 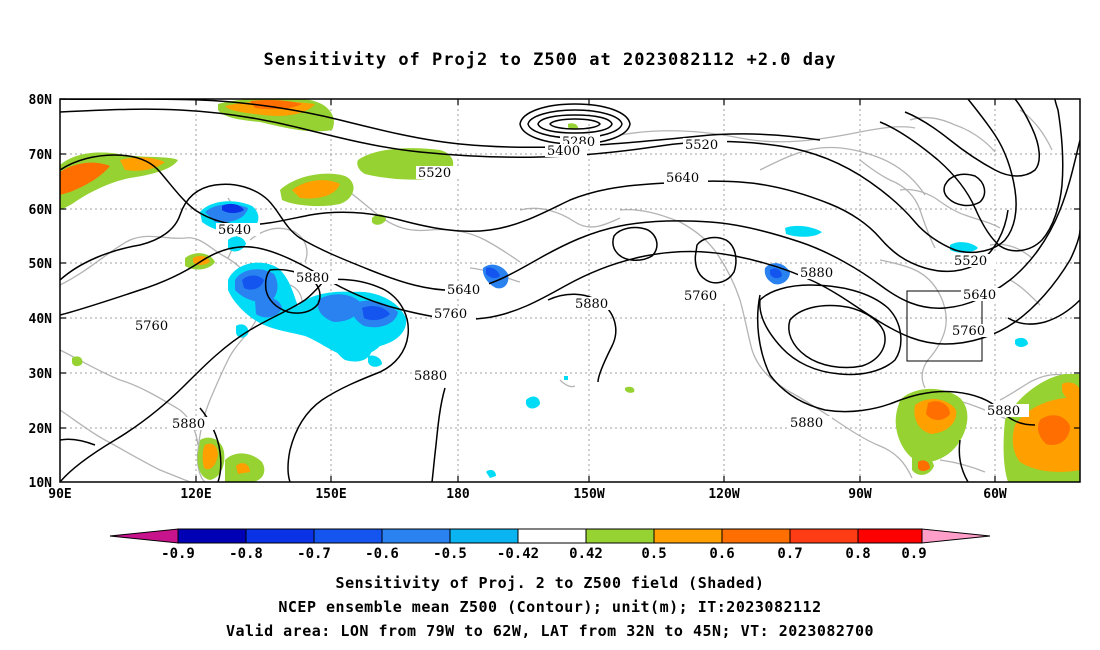 I want to click on lat-label: 30N, so click(x=41, y=374).